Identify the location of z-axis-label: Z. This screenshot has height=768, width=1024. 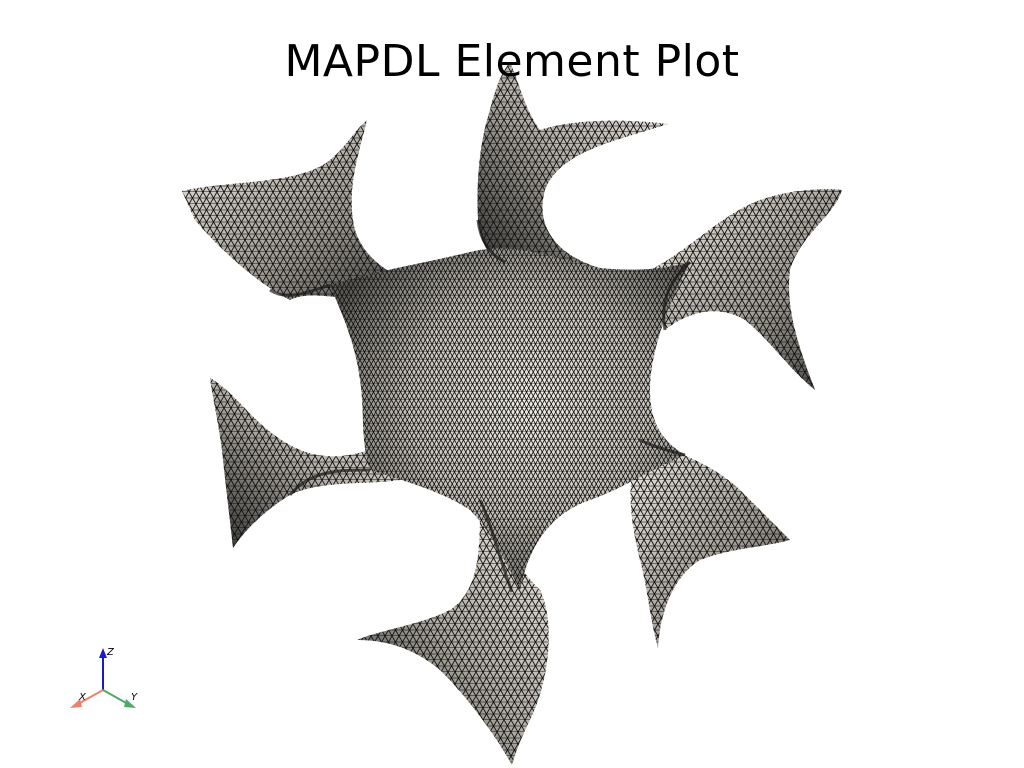
(110, 652).